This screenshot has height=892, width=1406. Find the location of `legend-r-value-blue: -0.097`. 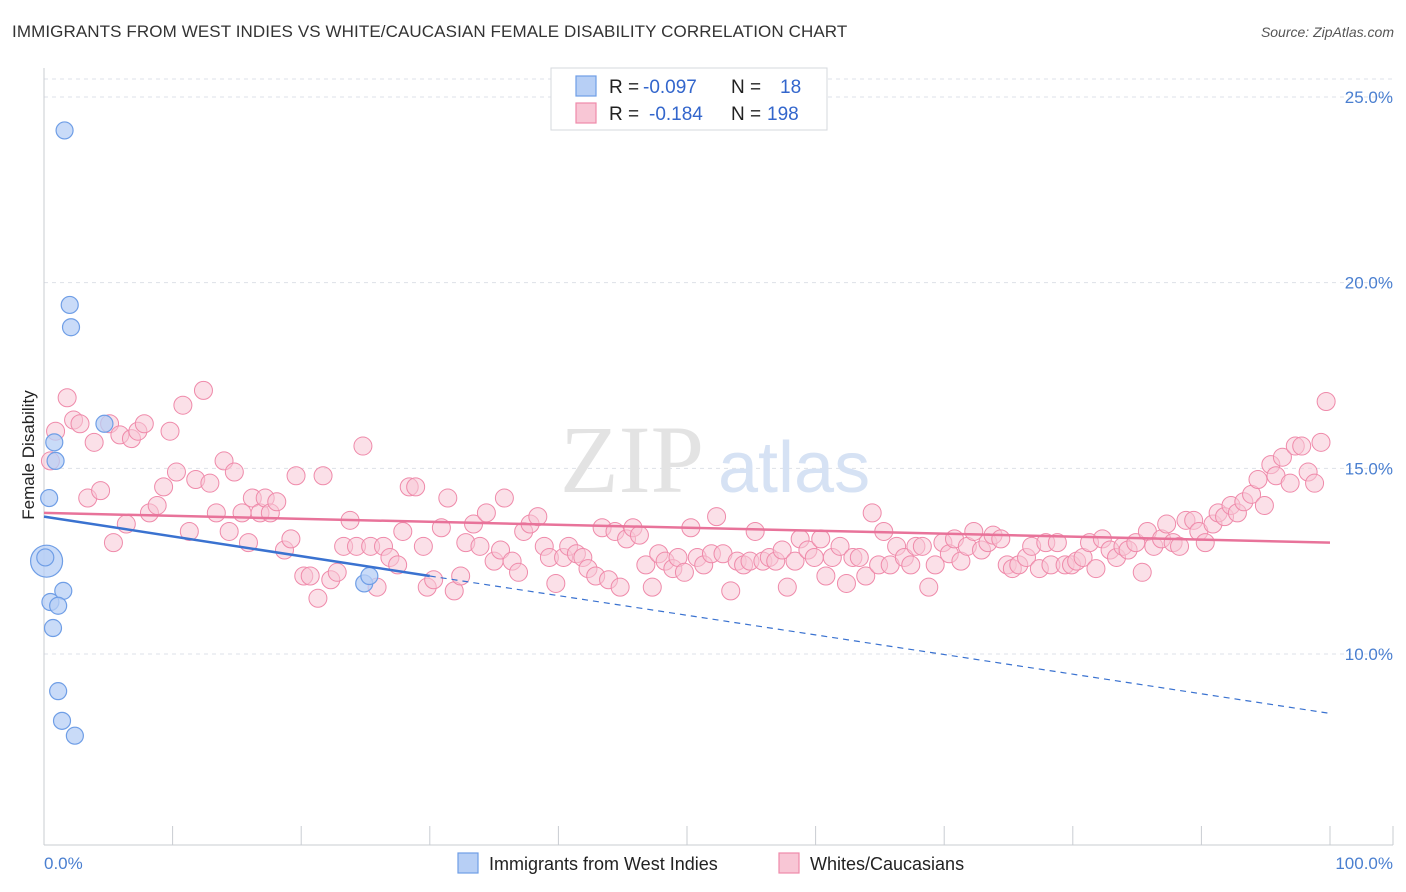

legend-r-value-blue: -0.097 is located at coordinates (670, 87).